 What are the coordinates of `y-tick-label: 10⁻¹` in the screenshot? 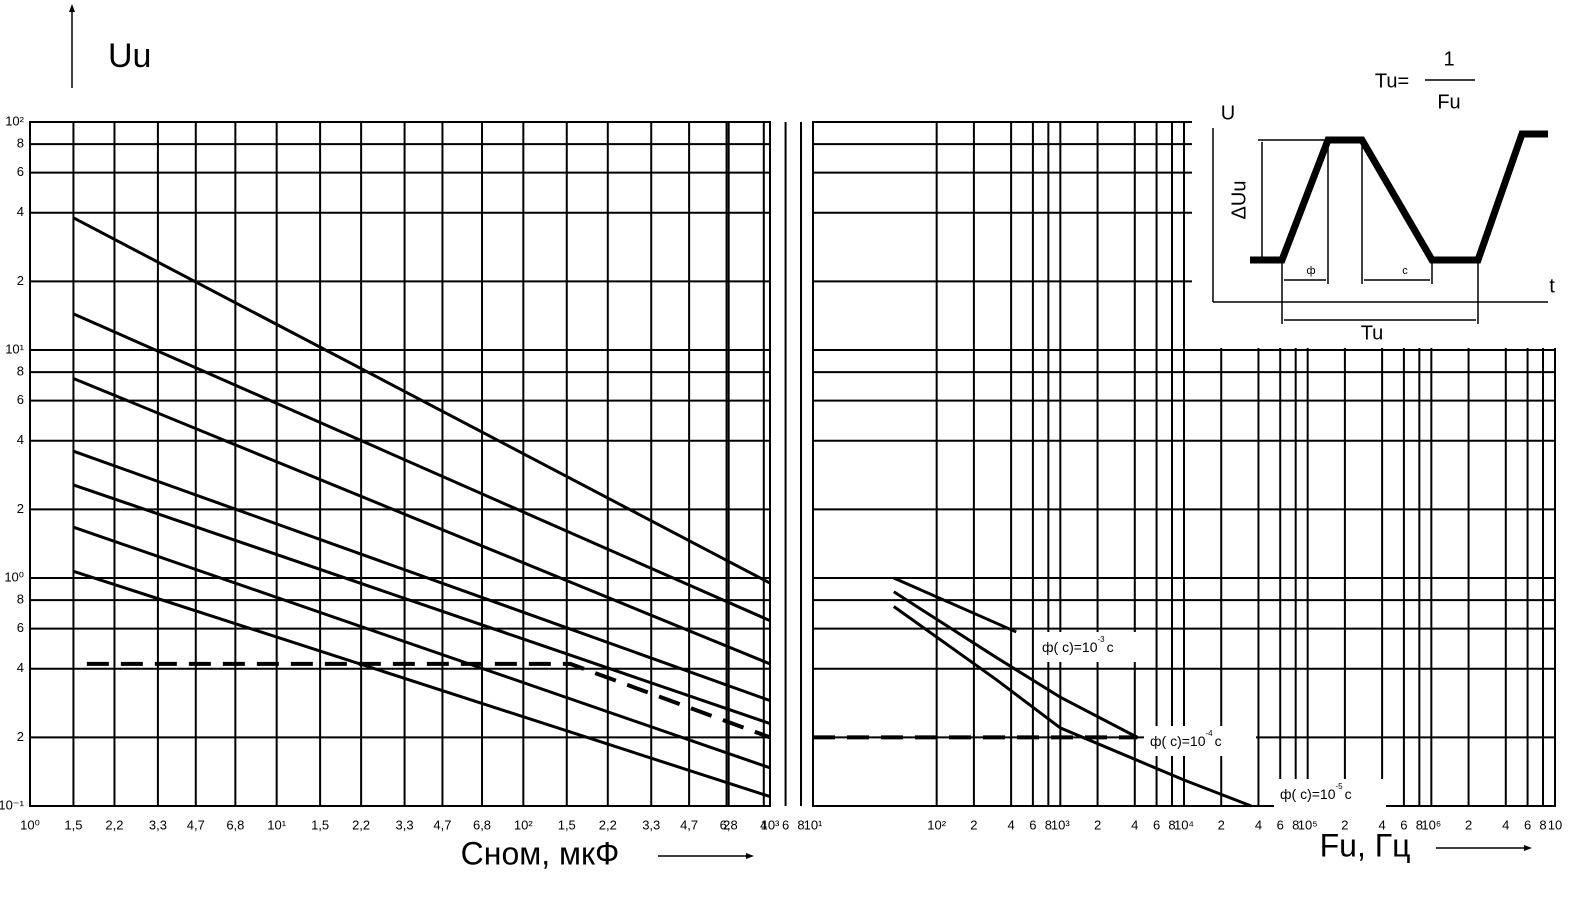 It's located at (12, 804).